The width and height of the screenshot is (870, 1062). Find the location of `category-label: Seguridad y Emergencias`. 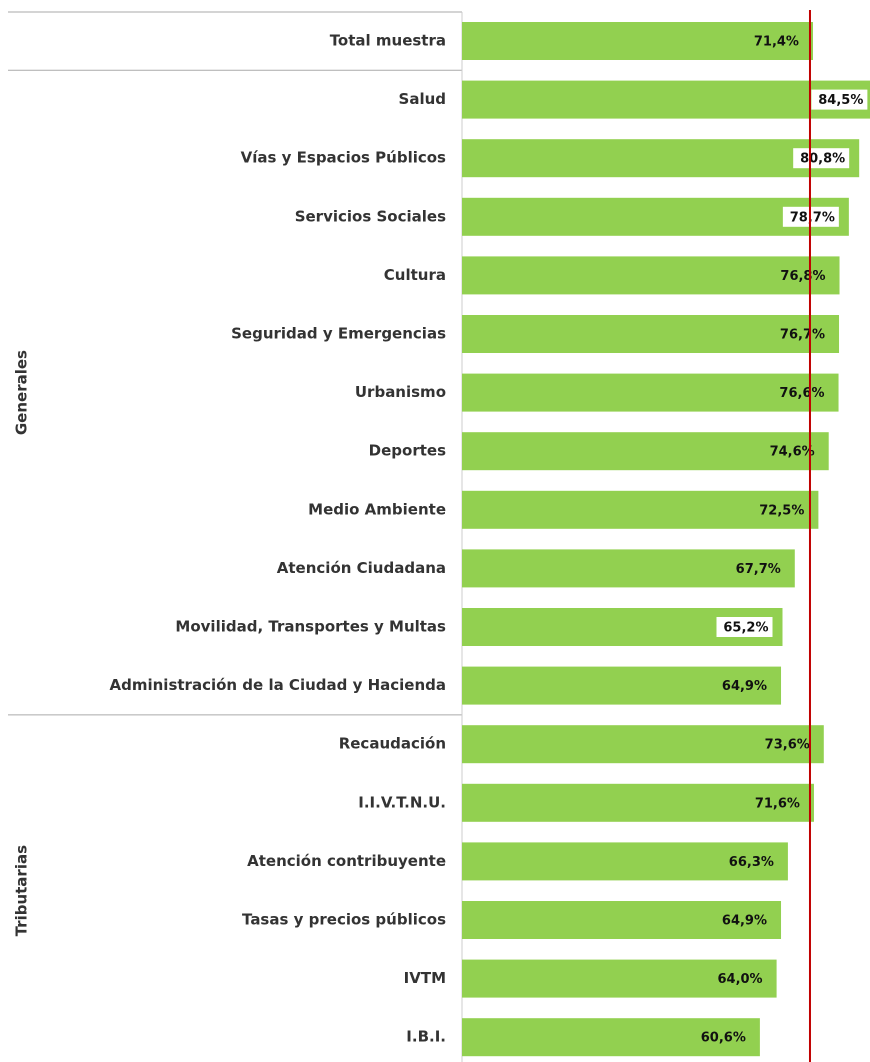

category-label: Seguridad y Emergencias is located at coordinates (338, 334).